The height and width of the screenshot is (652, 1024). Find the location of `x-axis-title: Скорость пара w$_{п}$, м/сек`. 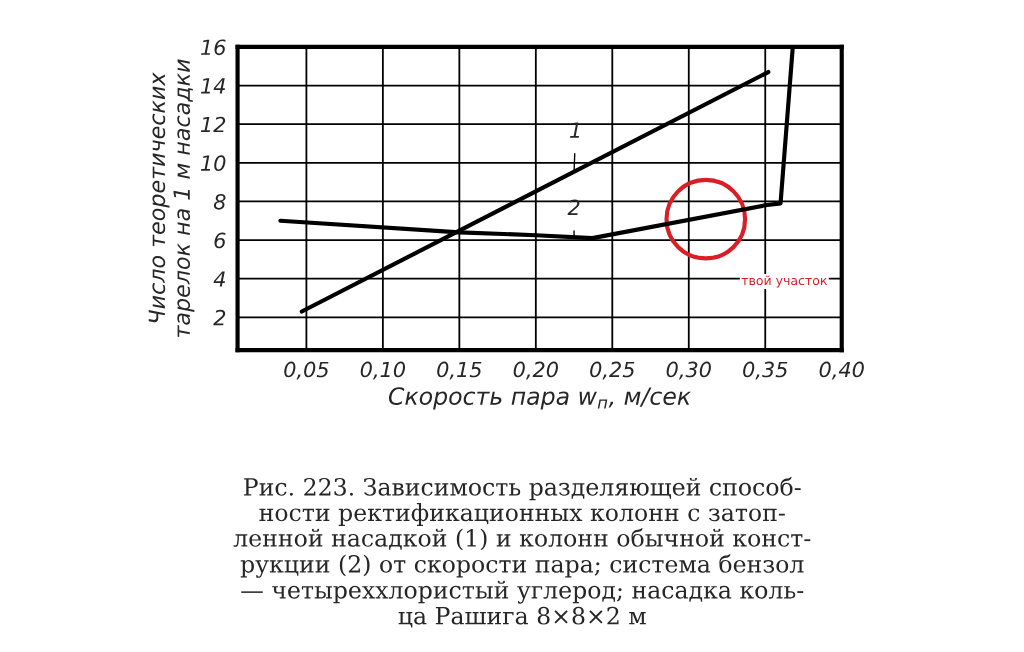

x-axis-title: Скорость пара w$_{п}$, м/сек is located at coordinates (539, 398).